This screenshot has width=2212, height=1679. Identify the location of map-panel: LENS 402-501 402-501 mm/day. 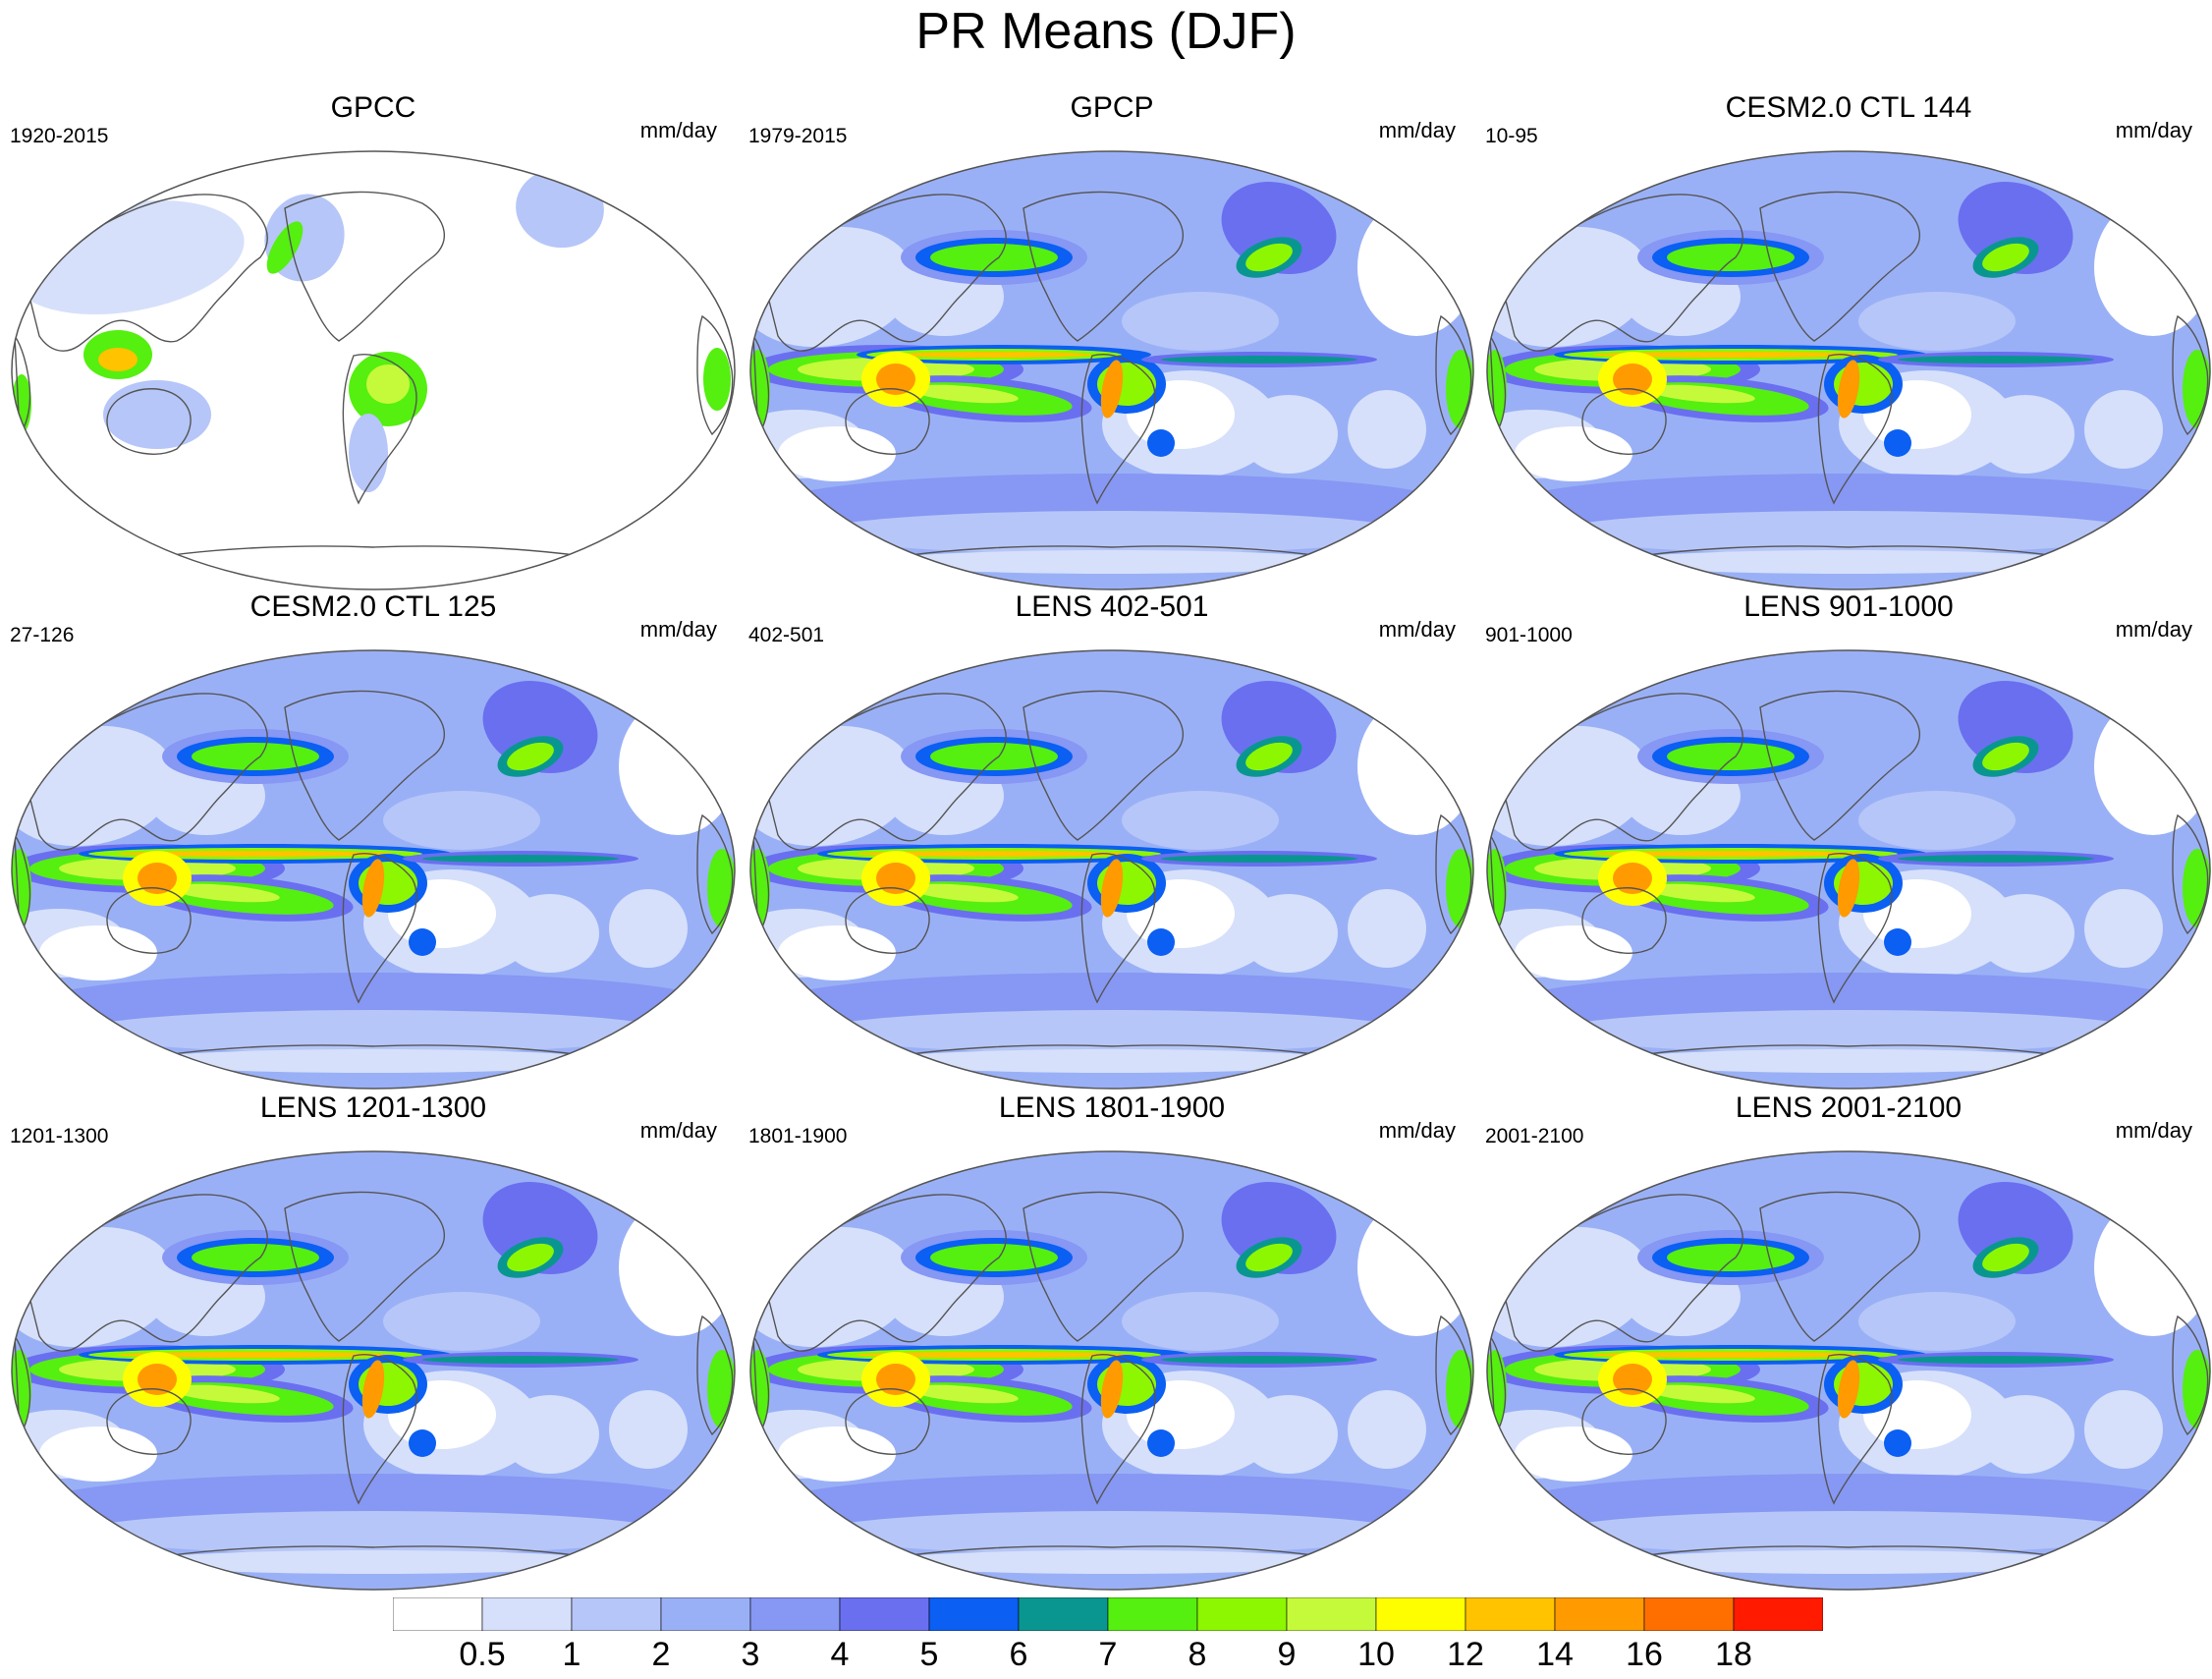
(1111, 840).